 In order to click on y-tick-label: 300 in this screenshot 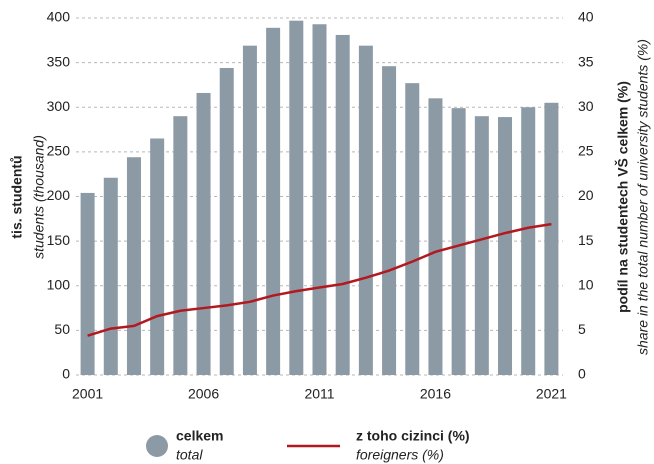, I will do `click(59, 106)`.